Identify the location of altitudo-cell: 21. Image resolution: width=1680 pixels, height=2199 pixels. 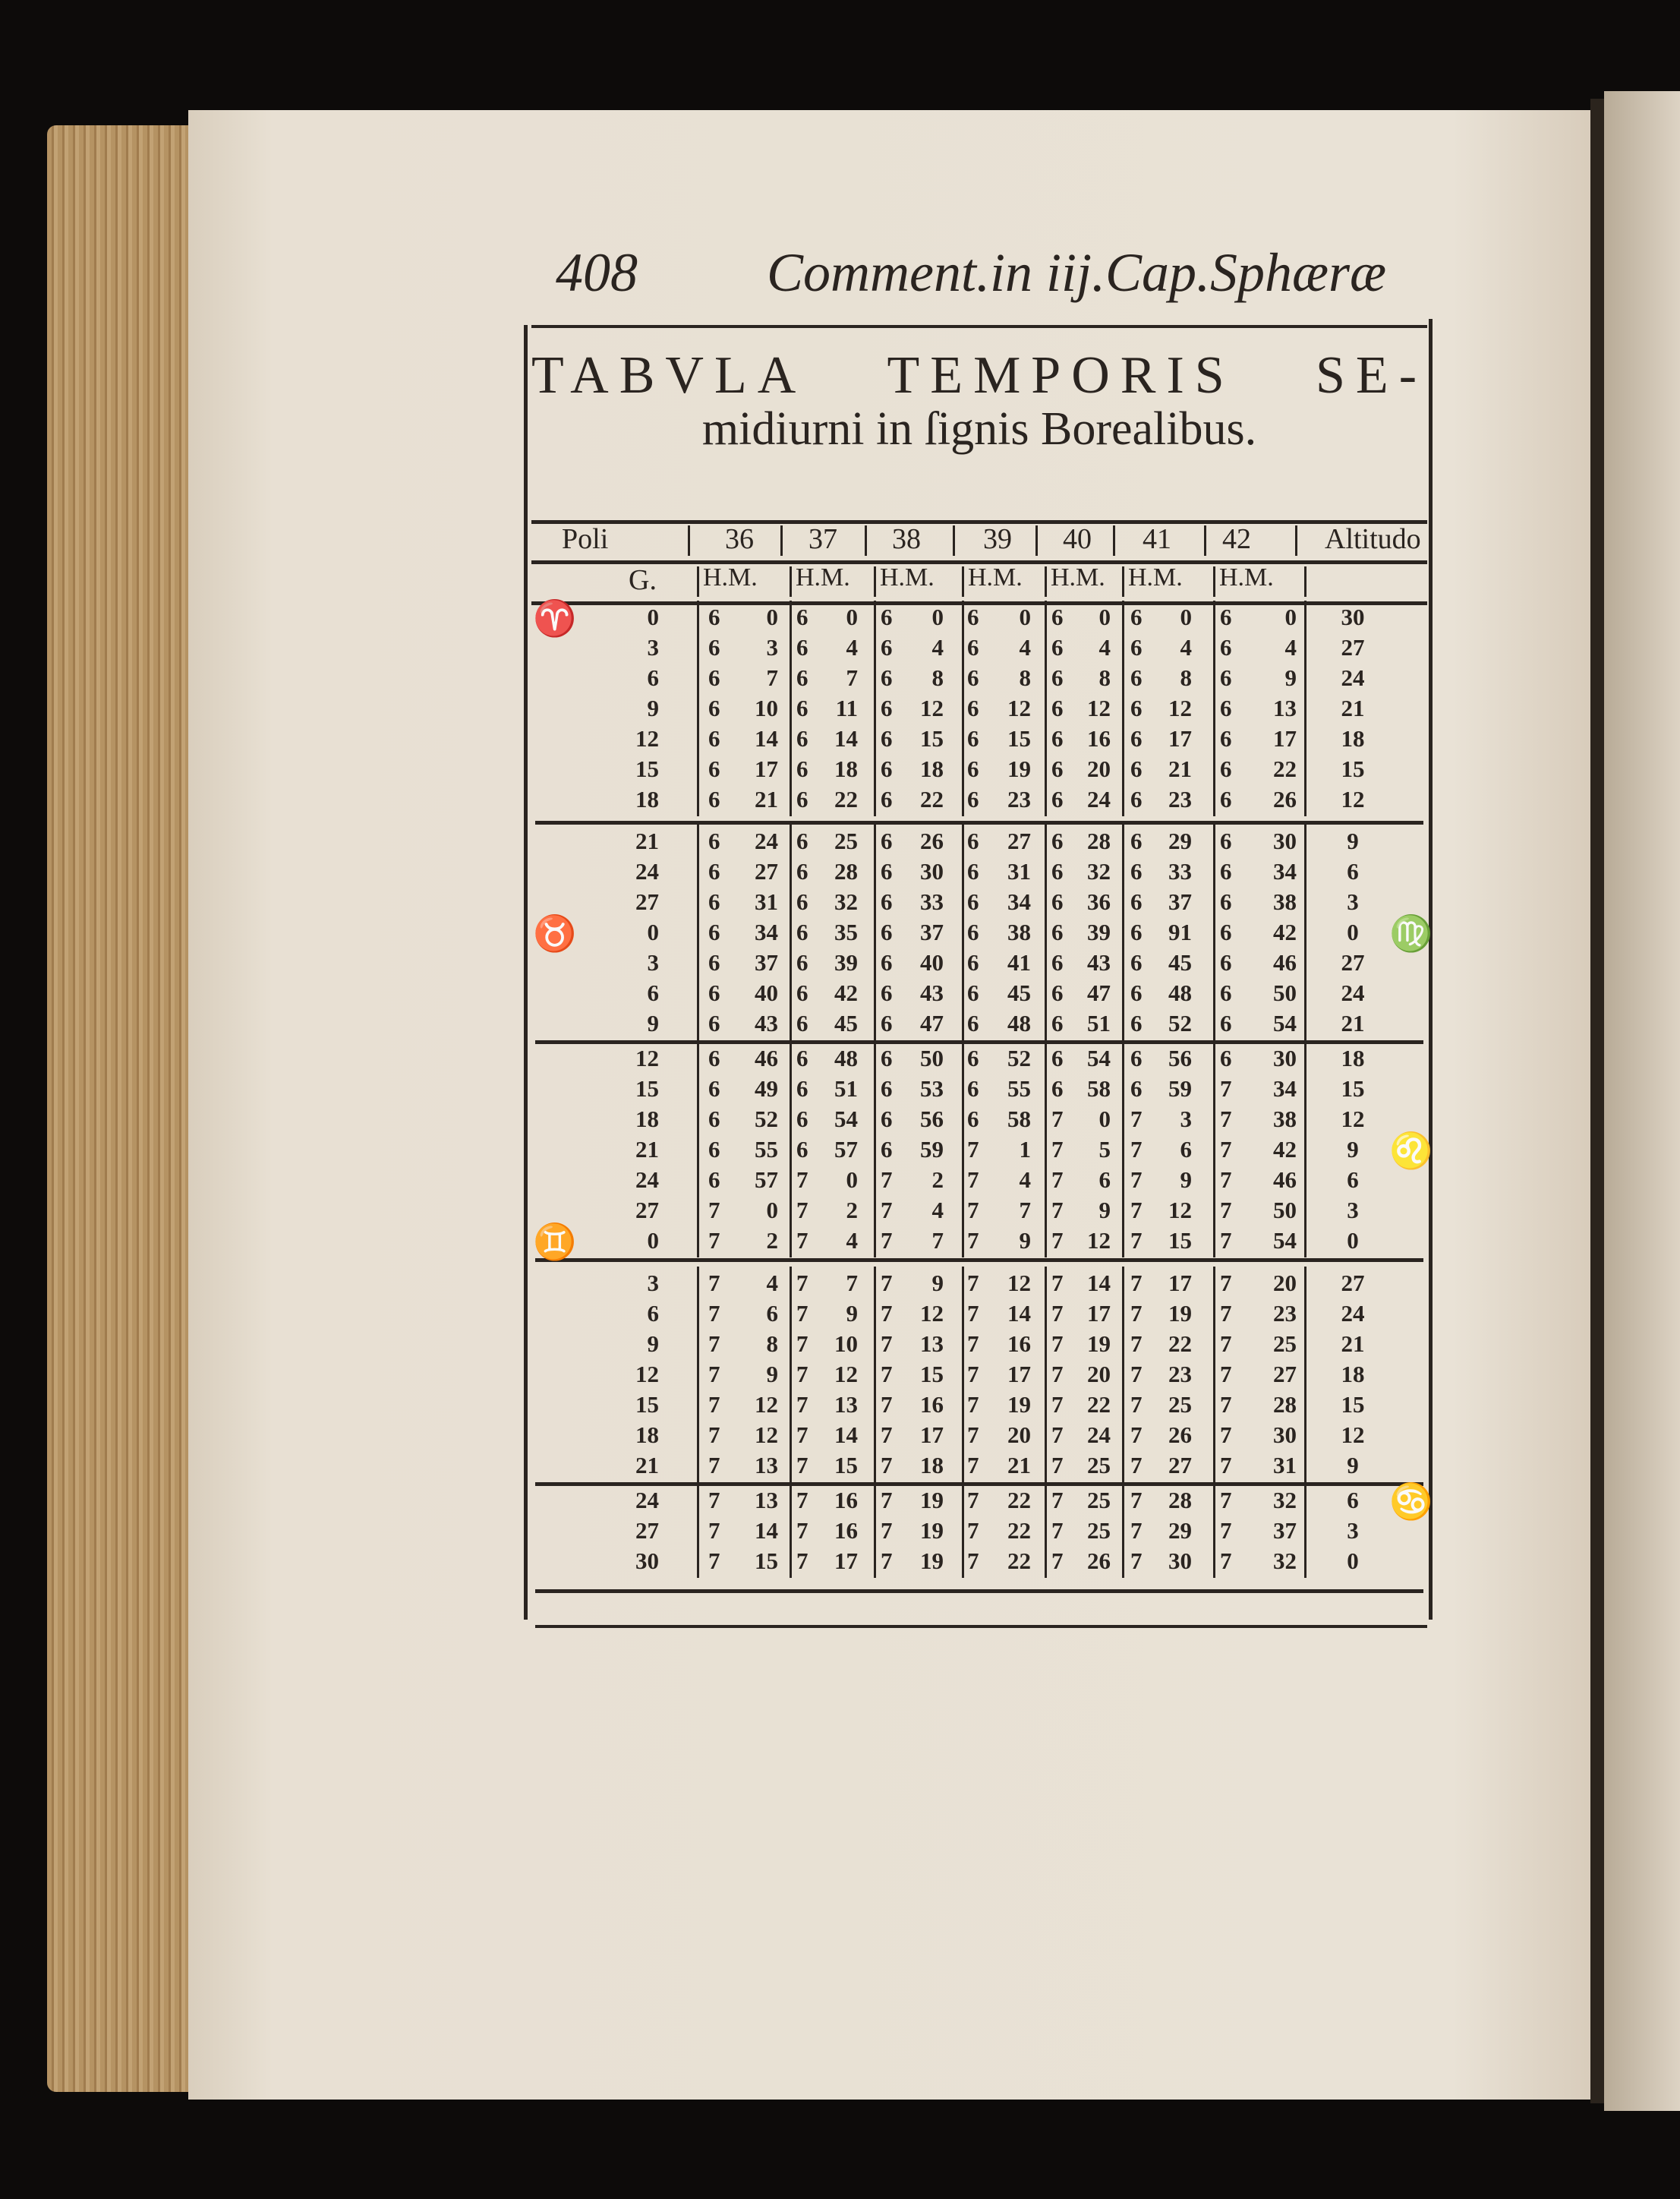
(1353, 1343).